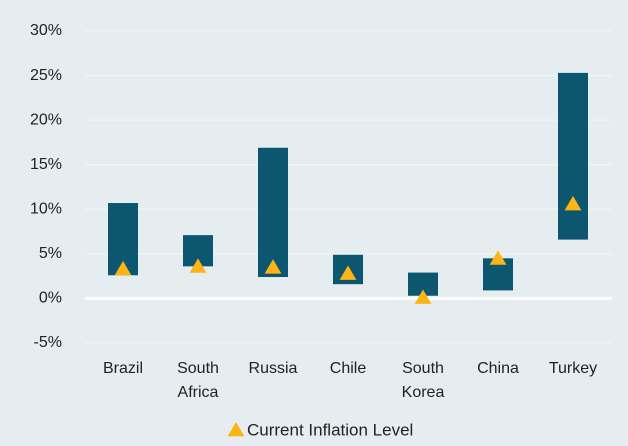  What do you see at coordinates (46, 75) in the screenshot?
I see `y-tick-label: 25%` at bounding box center [46, 75].